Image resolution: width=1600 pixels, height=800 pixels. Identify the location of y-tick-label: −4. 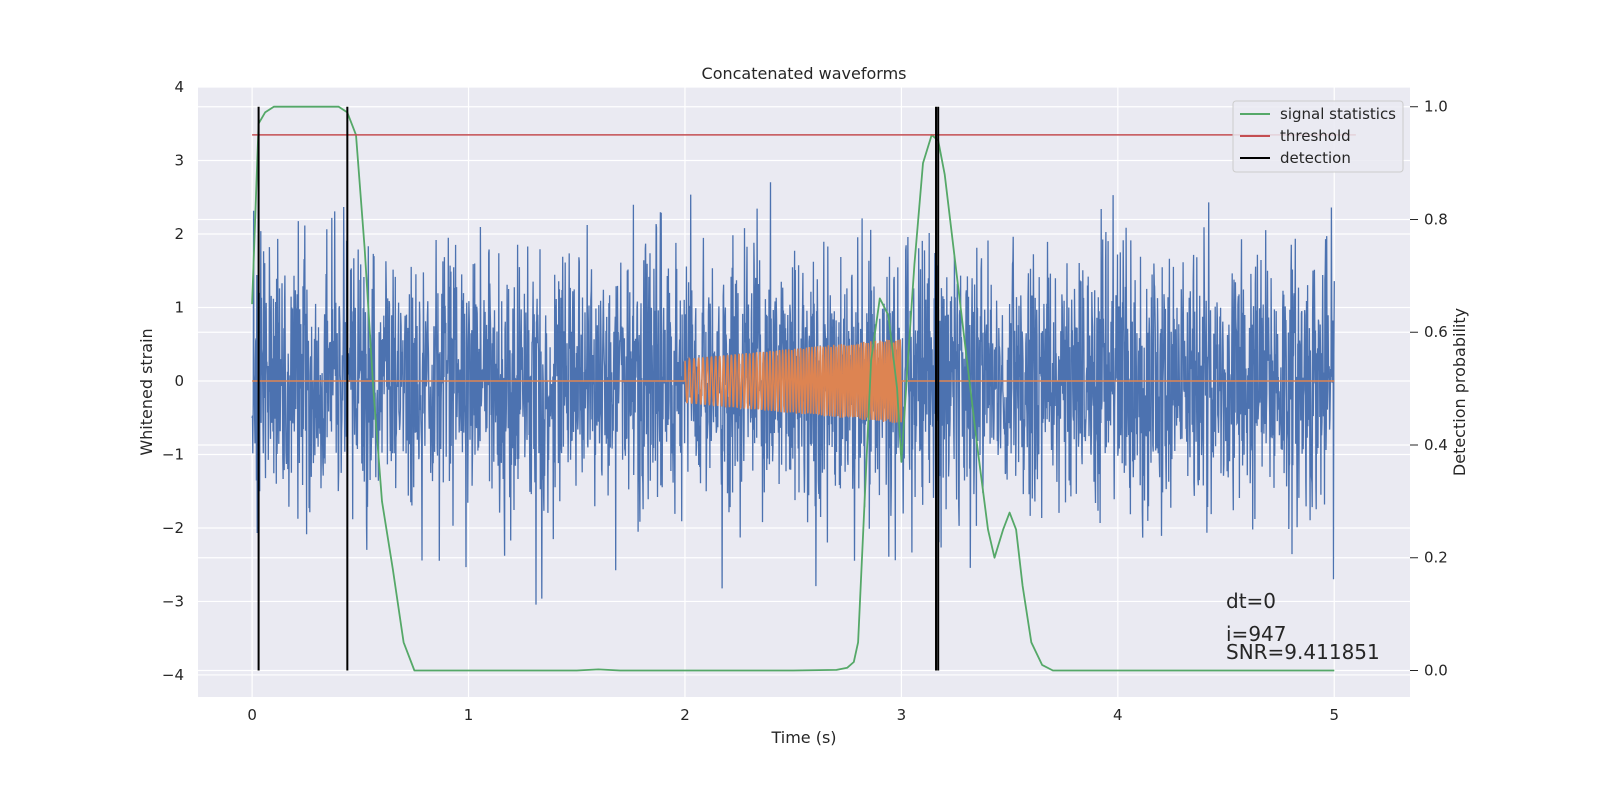
(173, 675).